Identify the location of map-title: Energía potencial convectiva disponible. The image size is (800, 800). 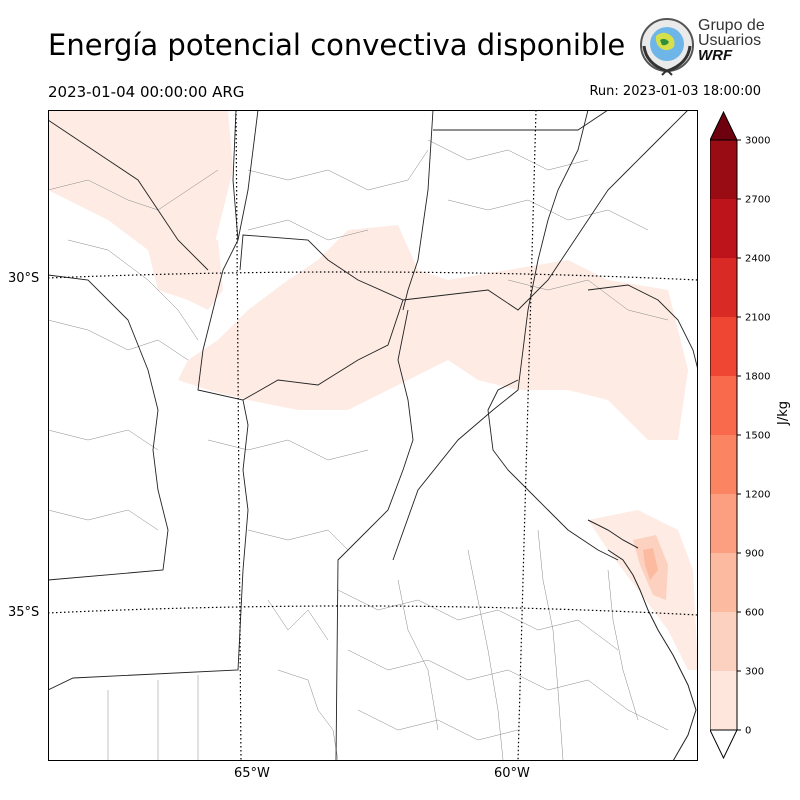
(337, 45).